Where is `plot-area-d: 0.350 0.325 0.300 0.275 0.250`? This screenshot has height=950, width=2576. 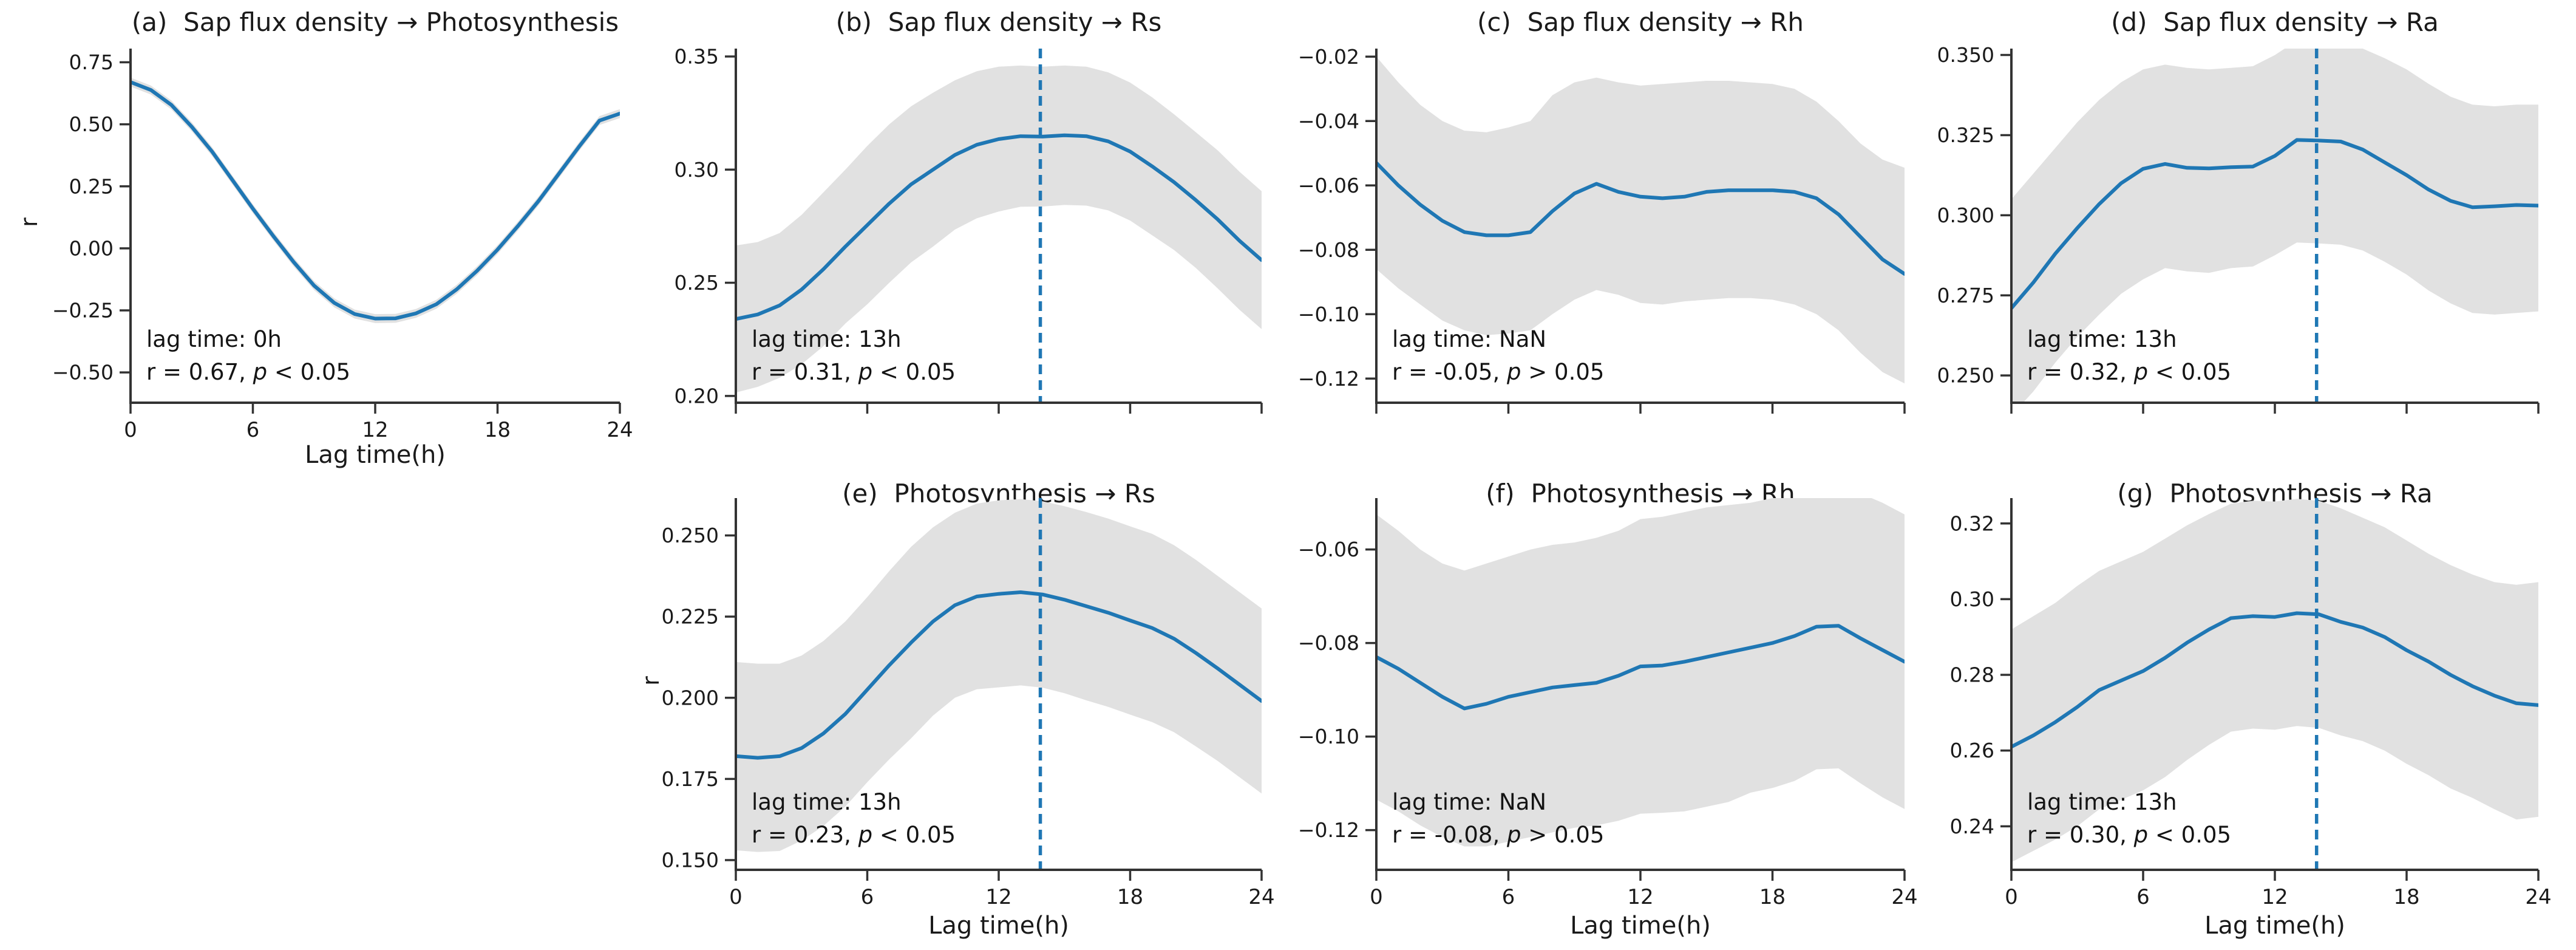 plot-area-d: 0.350 0.325 0.300 0.275 0.250 is located at coordinates (2238, 228).